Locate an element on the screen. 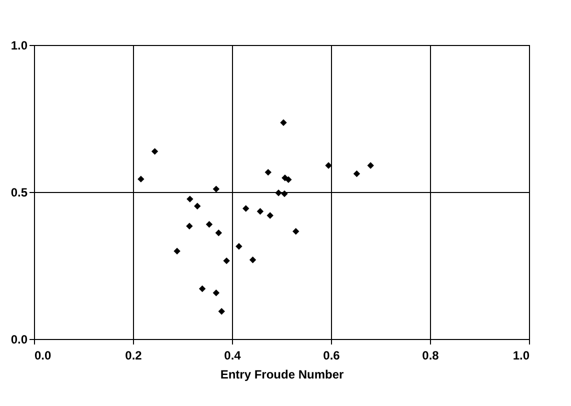 The height and width of the screenshot is (406, 571). x-tick-label: 0.2 is located at coordinates (133, 355).